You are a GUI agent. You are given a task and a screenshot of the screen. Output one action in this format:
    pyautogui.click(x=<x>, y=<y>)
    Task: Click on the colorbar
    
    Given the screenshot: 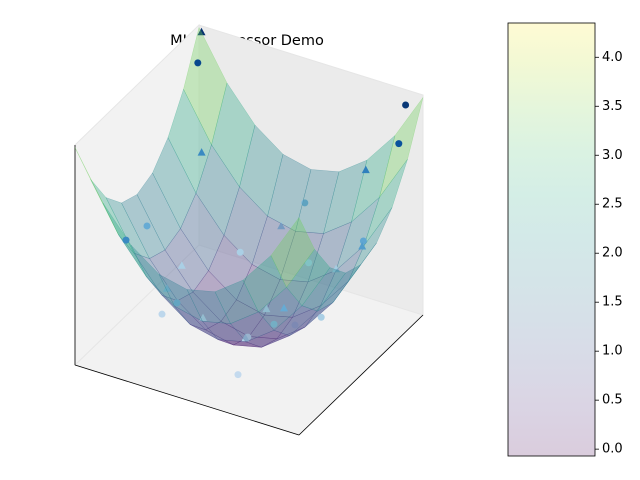 What is the action you would take?
    pyautogui.click(x=551, y=239)
    